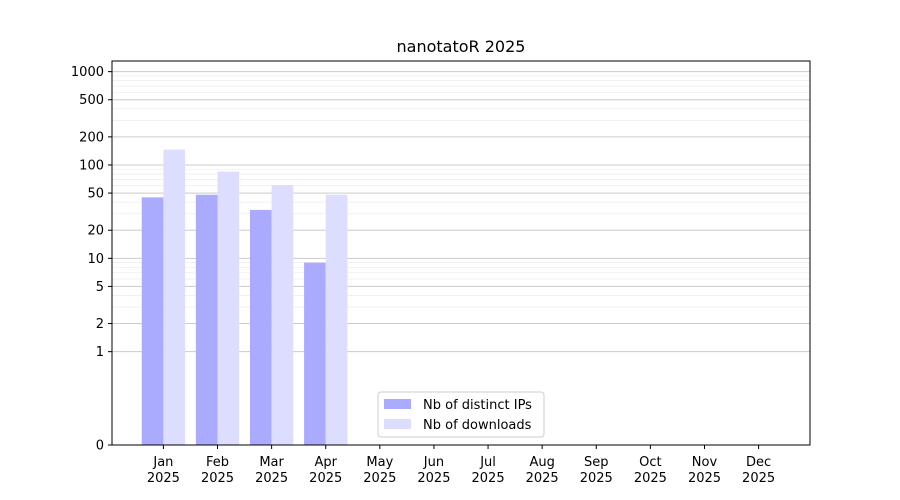  I want to click on legend-box, so click(461, 414).